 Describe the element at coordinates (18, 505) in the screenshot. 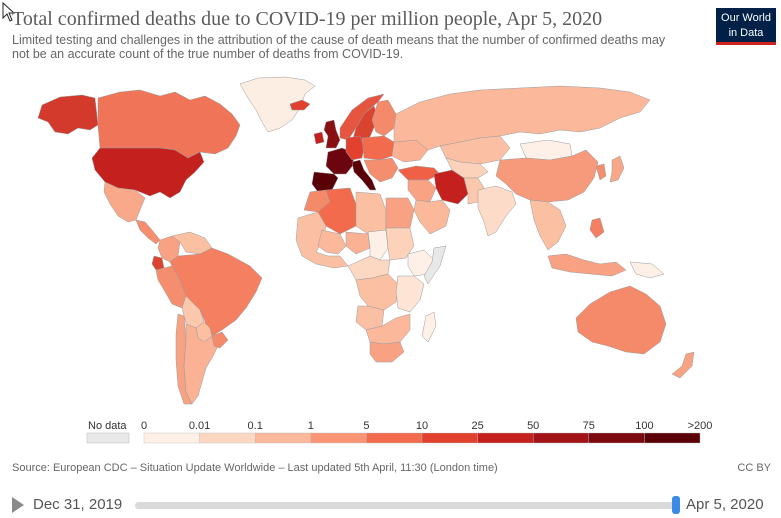

I see `play-button` at that location.